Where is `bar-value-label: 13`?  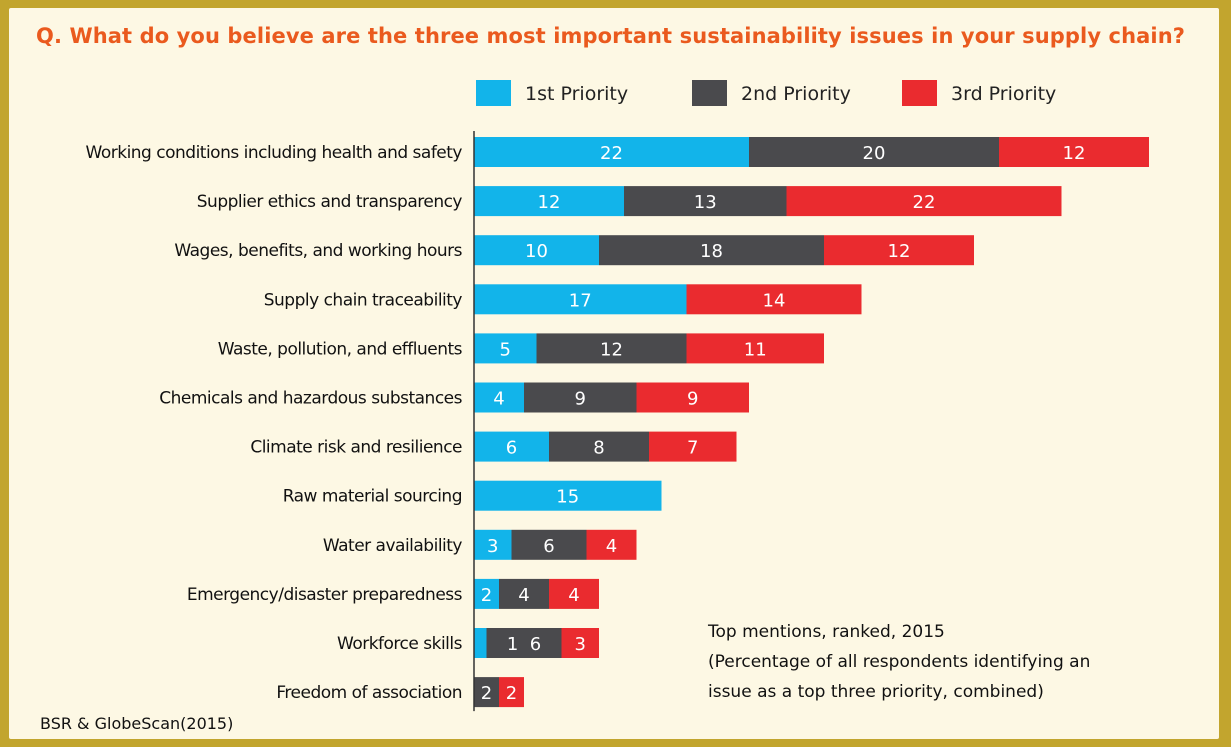 bar-value-label: 13 is located at coordinates (705, 202).